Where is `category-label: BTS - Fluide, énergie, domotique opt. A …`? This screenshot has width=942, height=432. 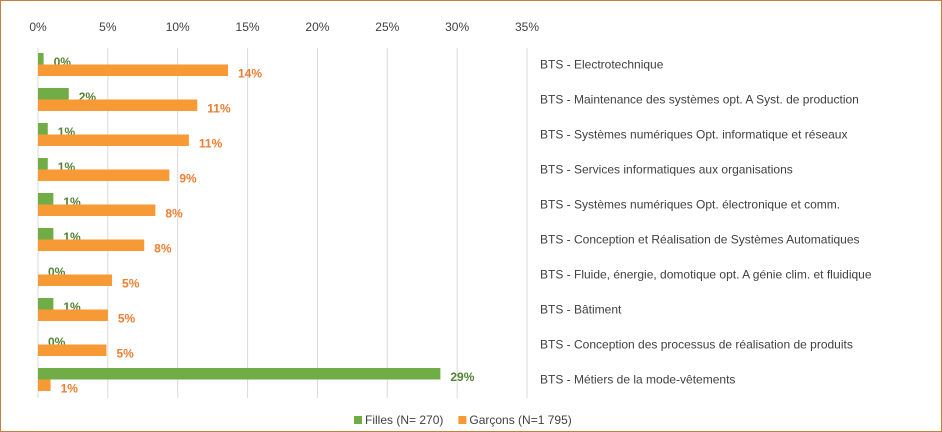 category-label: BTS - Fluide, énergie, domotique opt. A … is located at coordinates (706, 275).